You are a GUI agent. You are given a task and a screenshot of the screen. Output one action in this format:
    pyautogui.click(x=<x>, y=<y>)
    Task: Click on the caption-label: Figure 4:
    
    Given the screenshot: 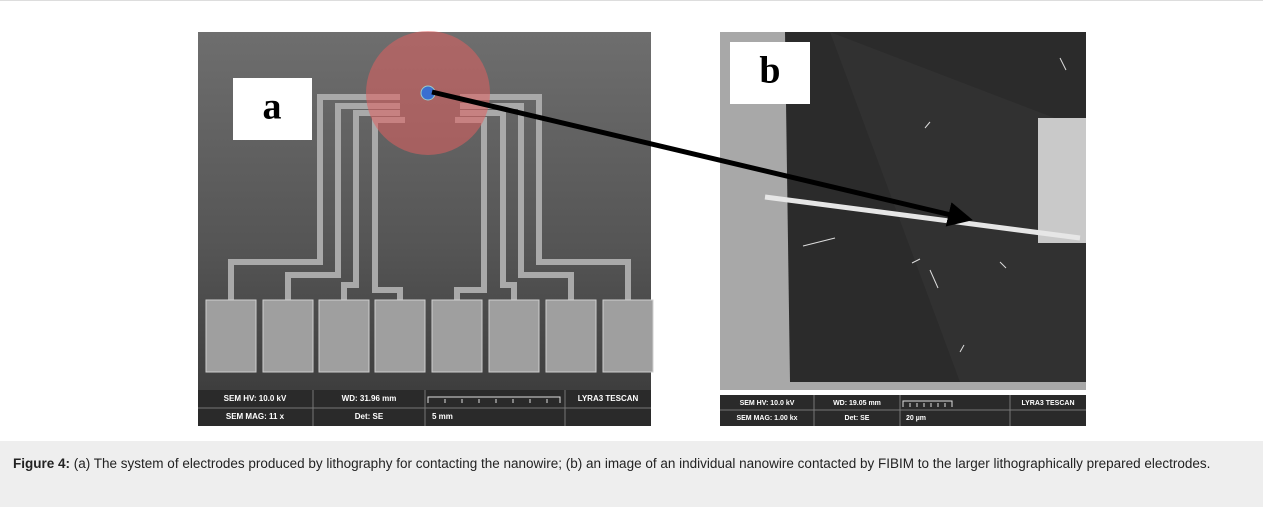 What is the action you would take?
    pyautogui.click(x=42, y=463)
    